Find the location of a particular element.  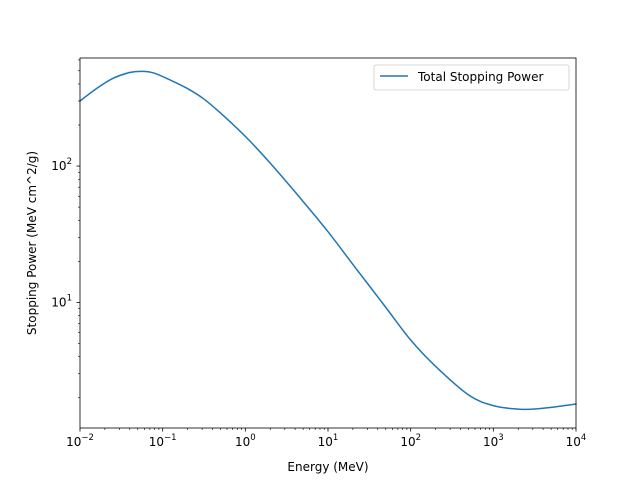

legend: Total Stopping Power is located at coordinates (471, 77).